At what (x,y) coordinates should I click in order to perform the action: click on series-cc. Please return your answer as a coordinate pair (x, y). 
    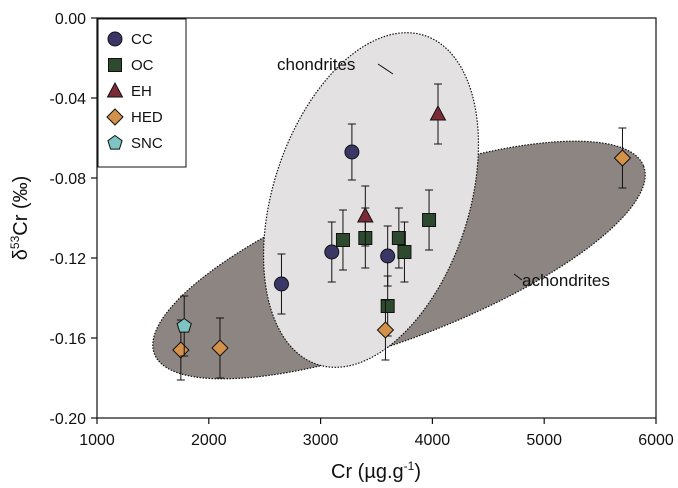
    Looking at the image, I should click on (334, 219).